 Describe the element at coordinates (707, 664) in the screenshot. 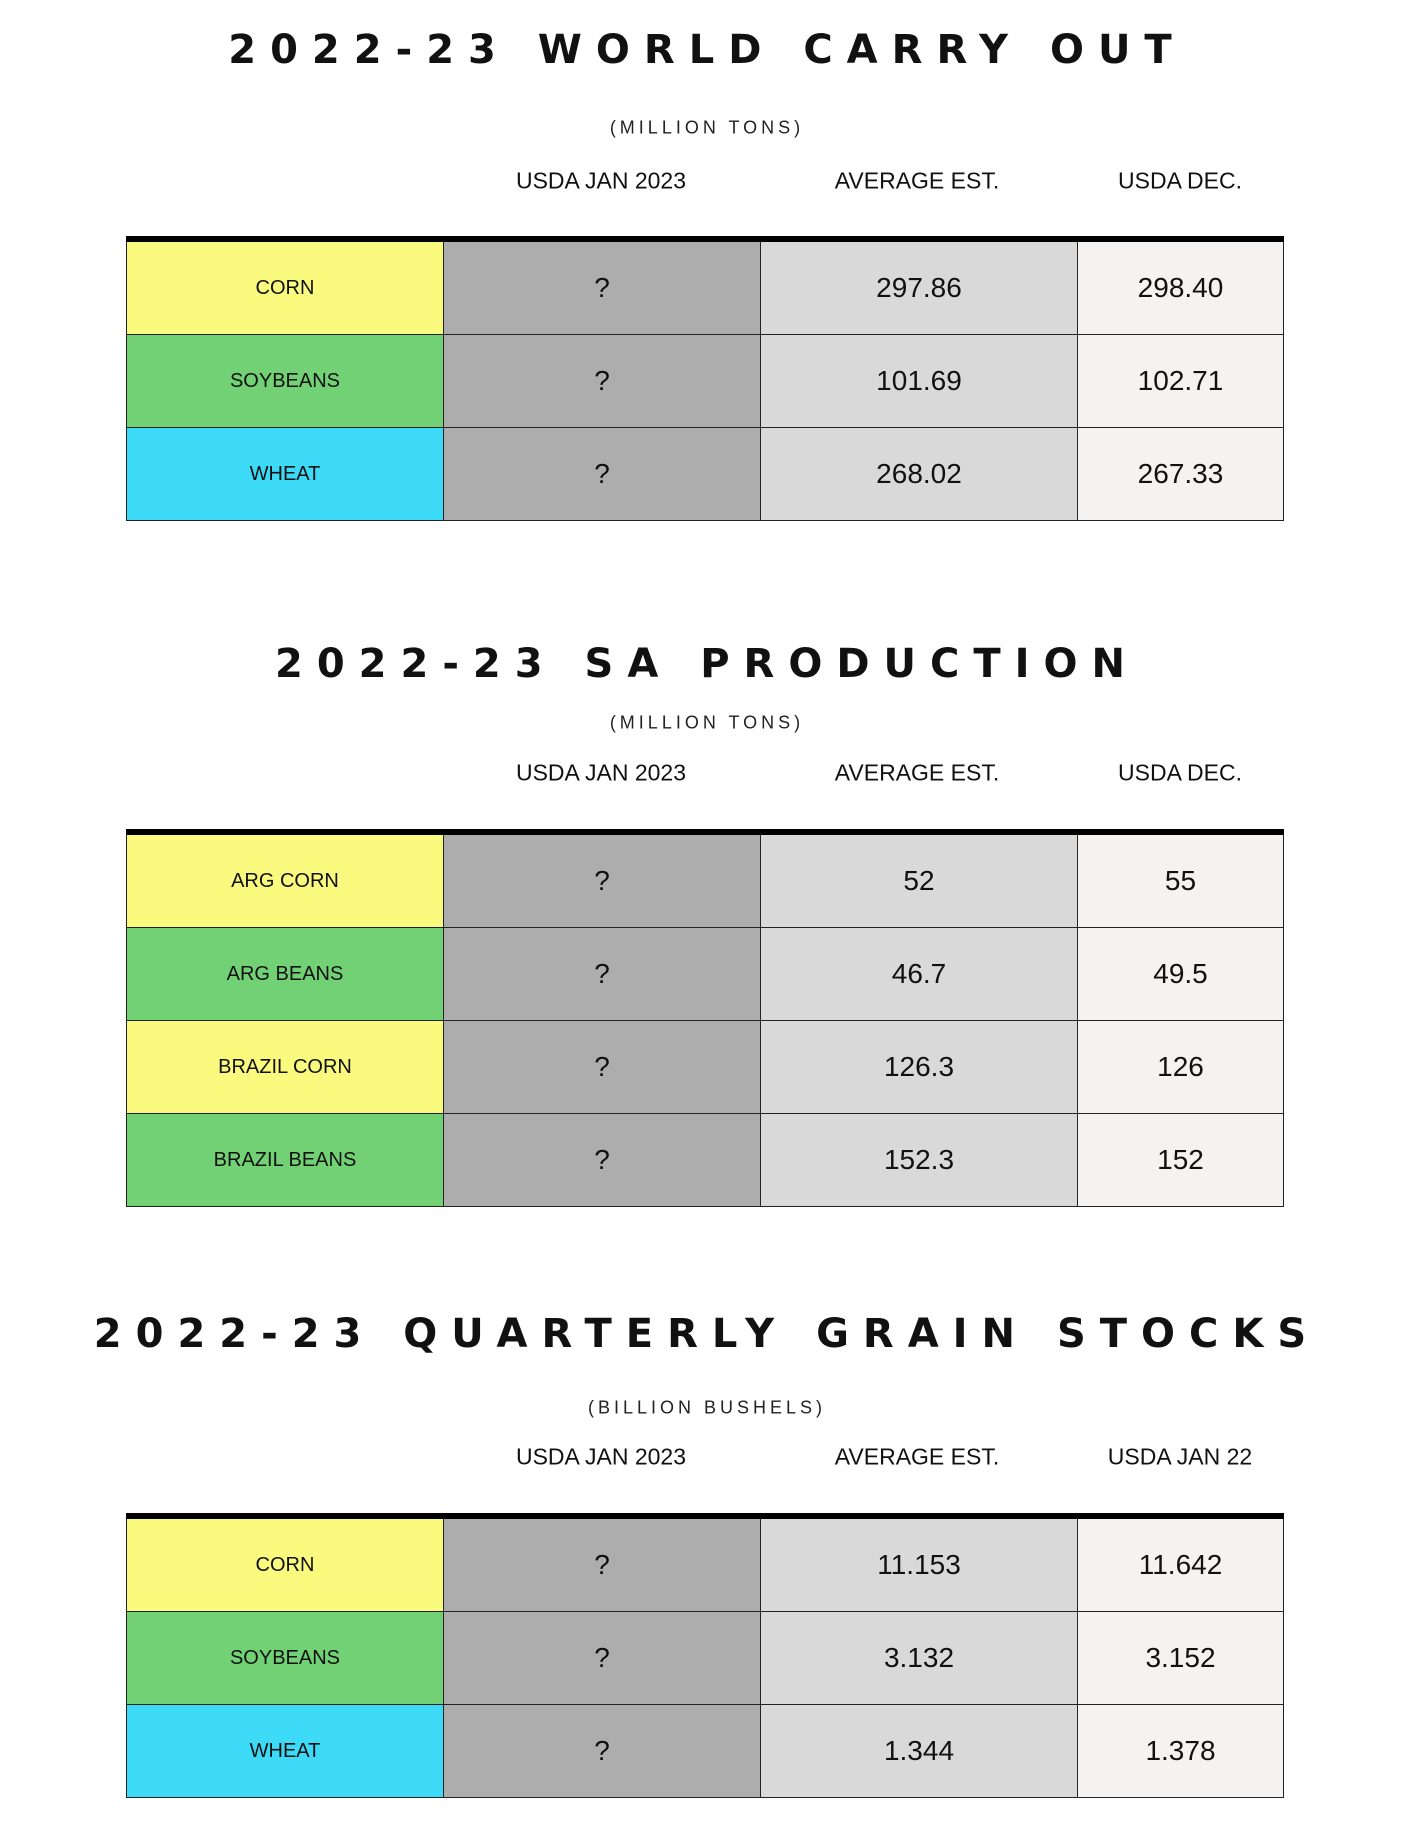

I see `section-title: 2022-23 SA PRODUCTION` at that location.